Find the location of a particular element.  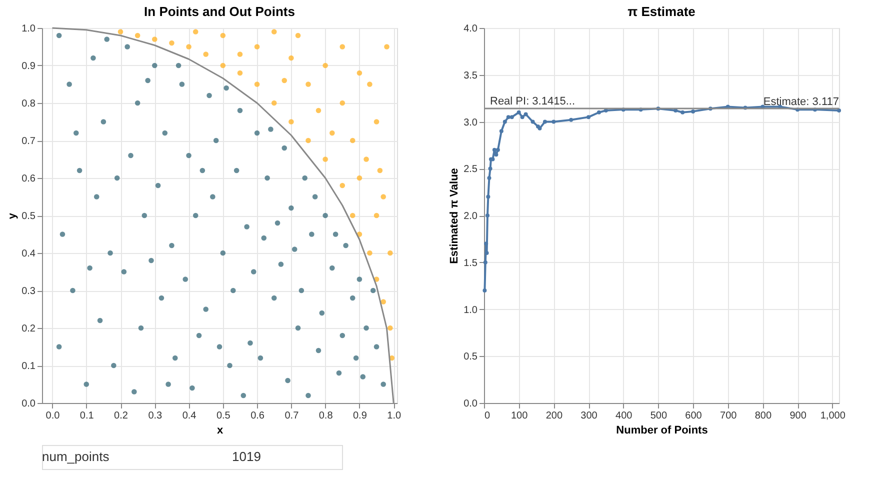

chart-title: In Points and Out Points is located at coordinates (219, 11).